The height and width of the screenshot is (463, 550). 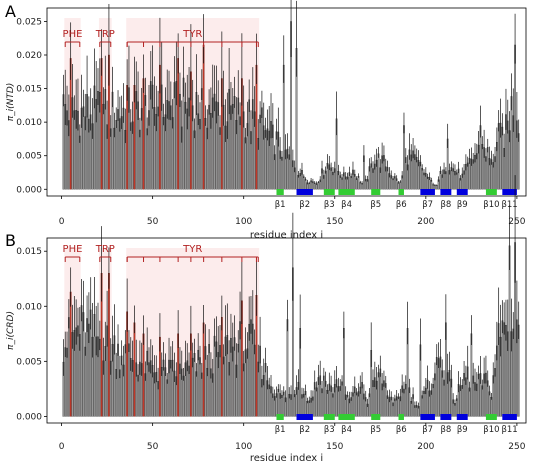 I want to click on x-axis: 0 50 100 150 200 250, so click(x=292, y=211).